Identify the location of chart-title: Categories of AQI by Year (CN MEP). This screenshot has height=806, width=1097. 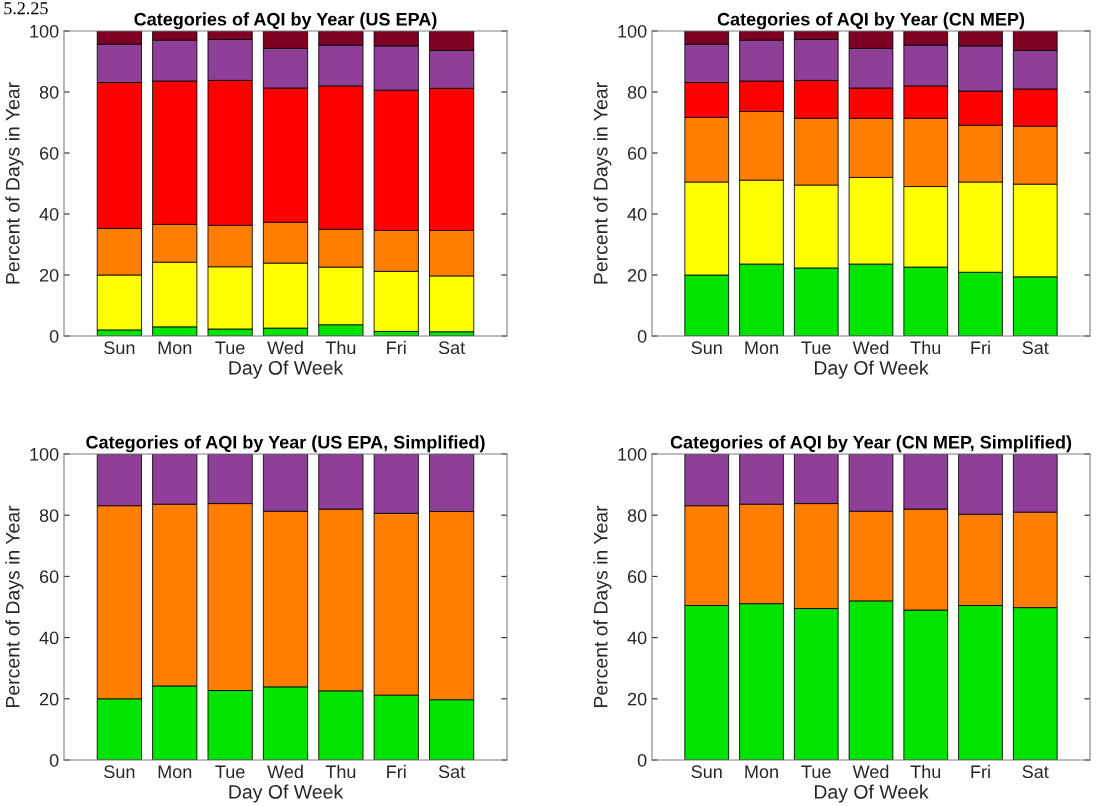
(871, 21).